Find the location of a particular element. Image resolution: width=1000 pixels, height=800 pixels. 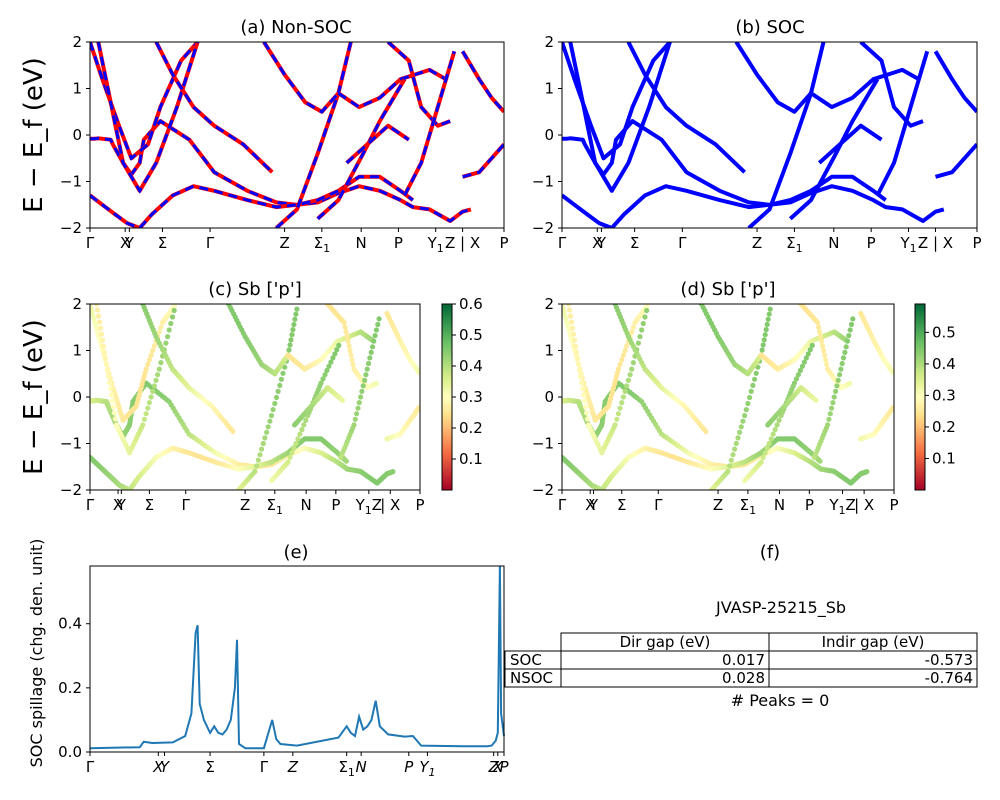

plot-d-y-tick-label: 2 is located at coordinates (549, 304).